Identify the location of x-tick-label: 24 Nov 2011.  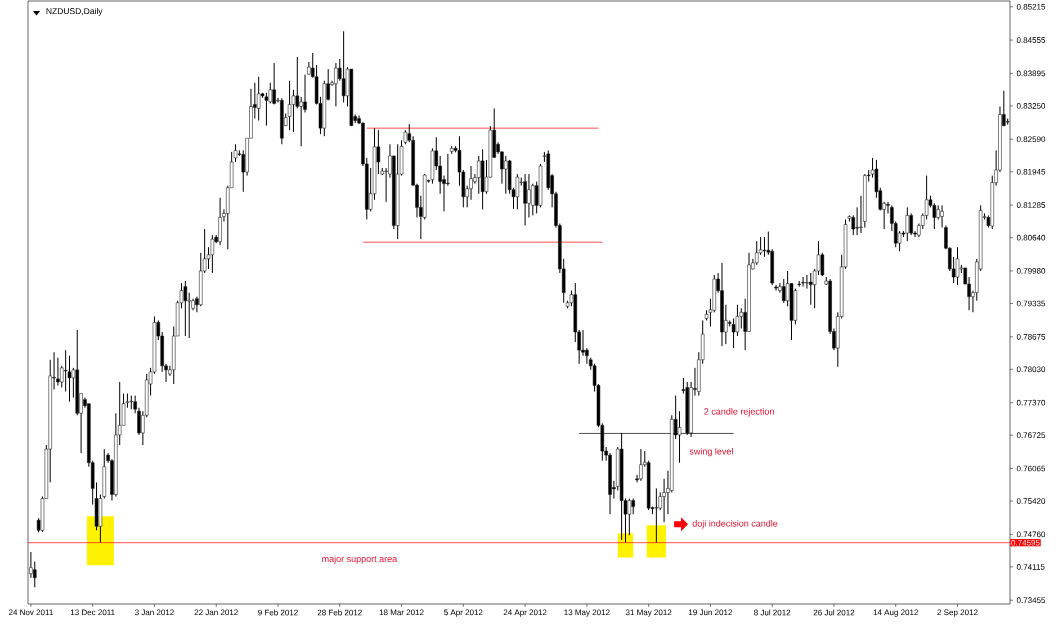
(30, 612).